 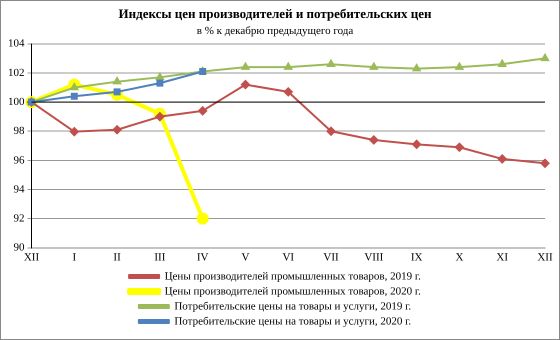 I want to click on x-tick-label: VIII, so click(x=374, y=257).